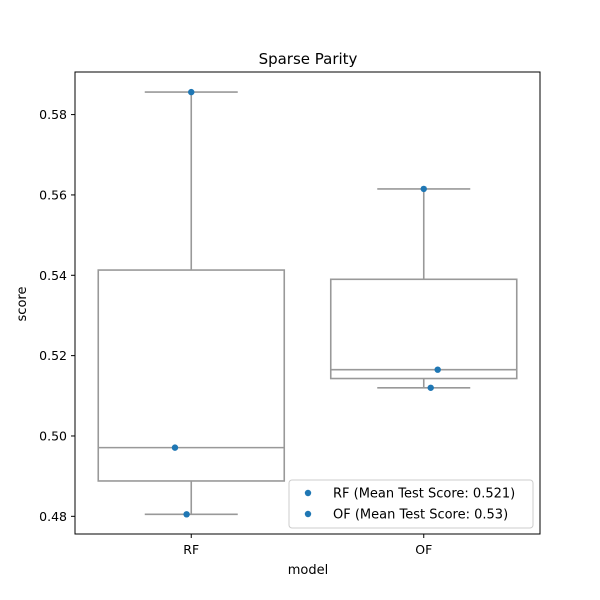 The height and width of the screenshot is (600, 600). Describe the element at coordinates (308, 570) in the screenshot. I see `x-axis-label: model` at that location.